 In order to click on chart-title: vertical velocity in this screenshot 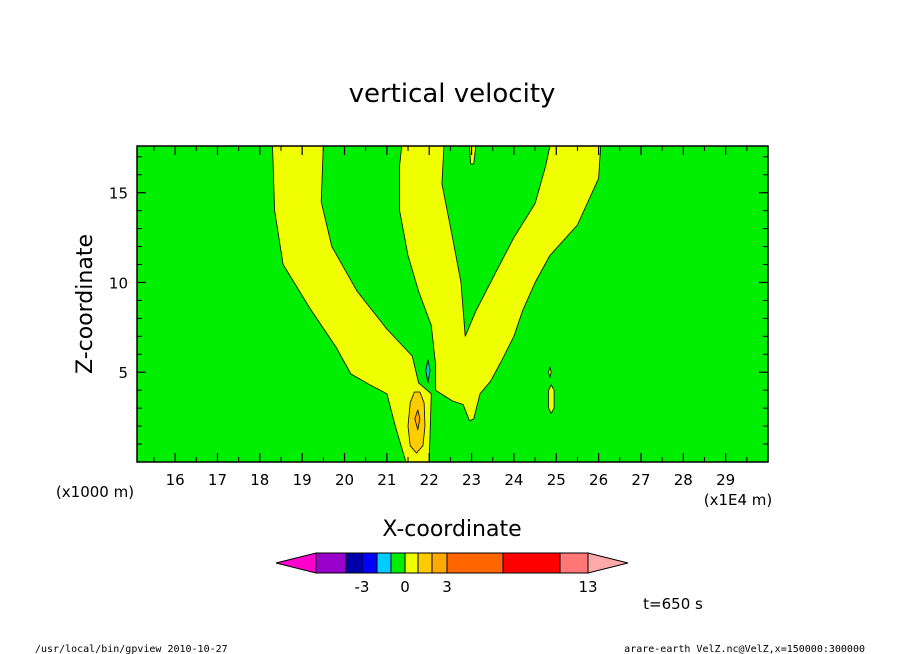, I will do `click(452, 94)`.